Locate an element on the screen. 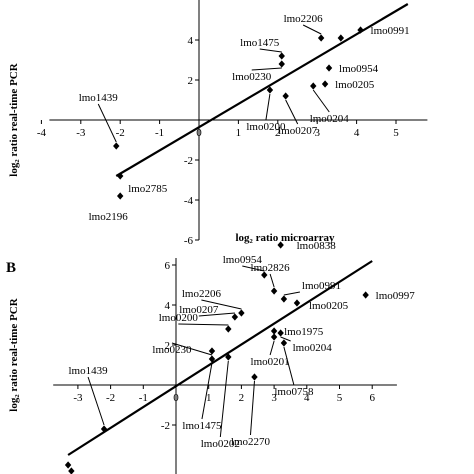 This screenshot has height=474, width=474. data-point-label: lmo0838 is located at coordinates (317, 246).